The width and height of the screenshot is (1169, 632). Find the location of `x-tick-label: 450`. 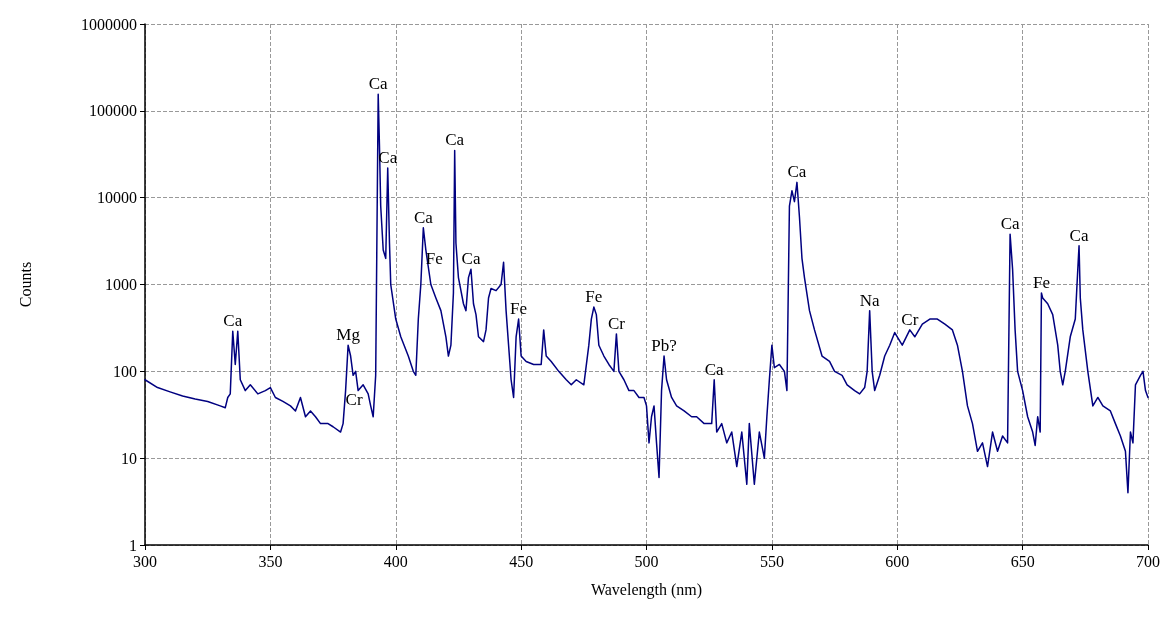

x-tick-label: 450 is located at coordinates (521, 561).